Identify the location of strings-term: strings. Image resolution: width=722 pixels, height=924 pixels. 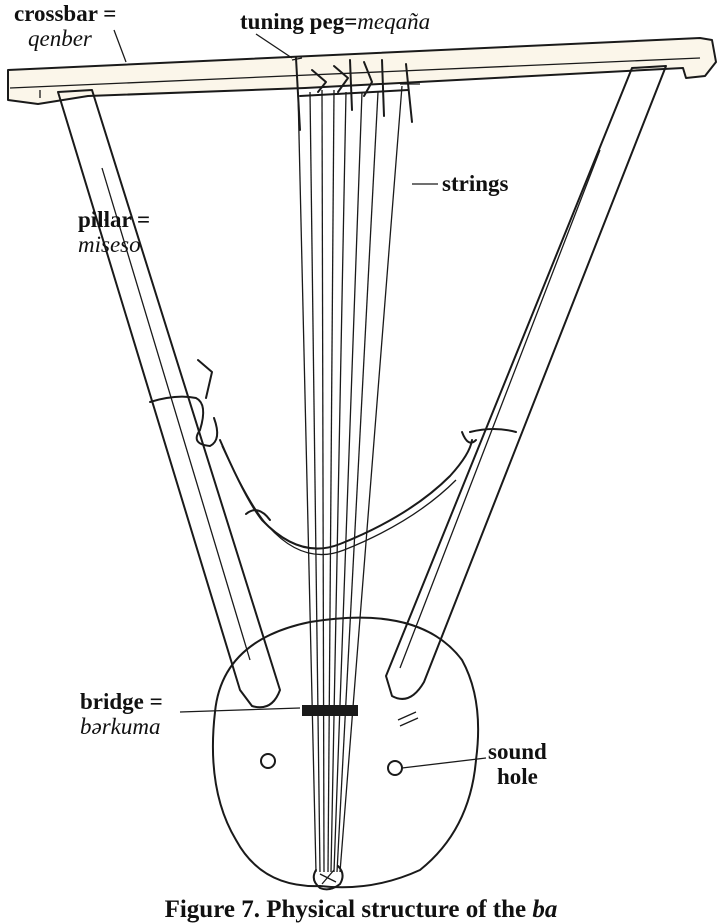
(475, 183).